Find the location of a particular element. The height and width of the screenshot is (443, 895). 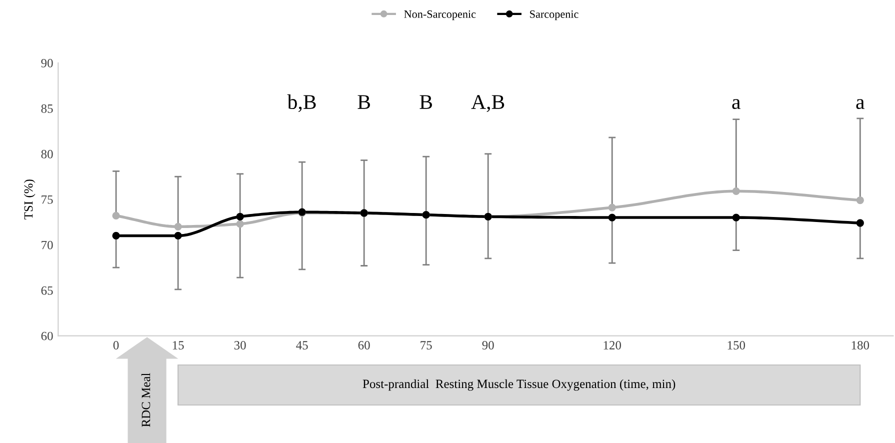

x-tick-label: 75 is located at coordinates (426, 345).